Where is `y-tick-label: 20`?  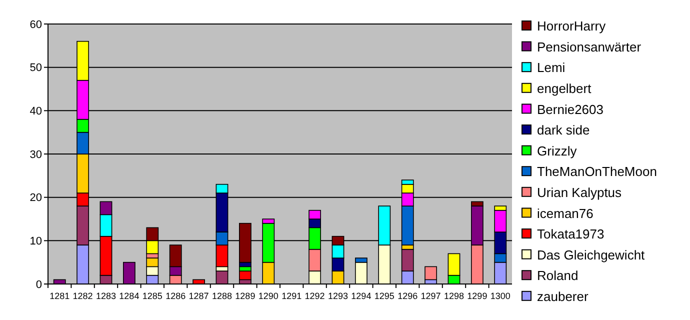 y-tick-label: 20 is located at coordinates (36, 198).